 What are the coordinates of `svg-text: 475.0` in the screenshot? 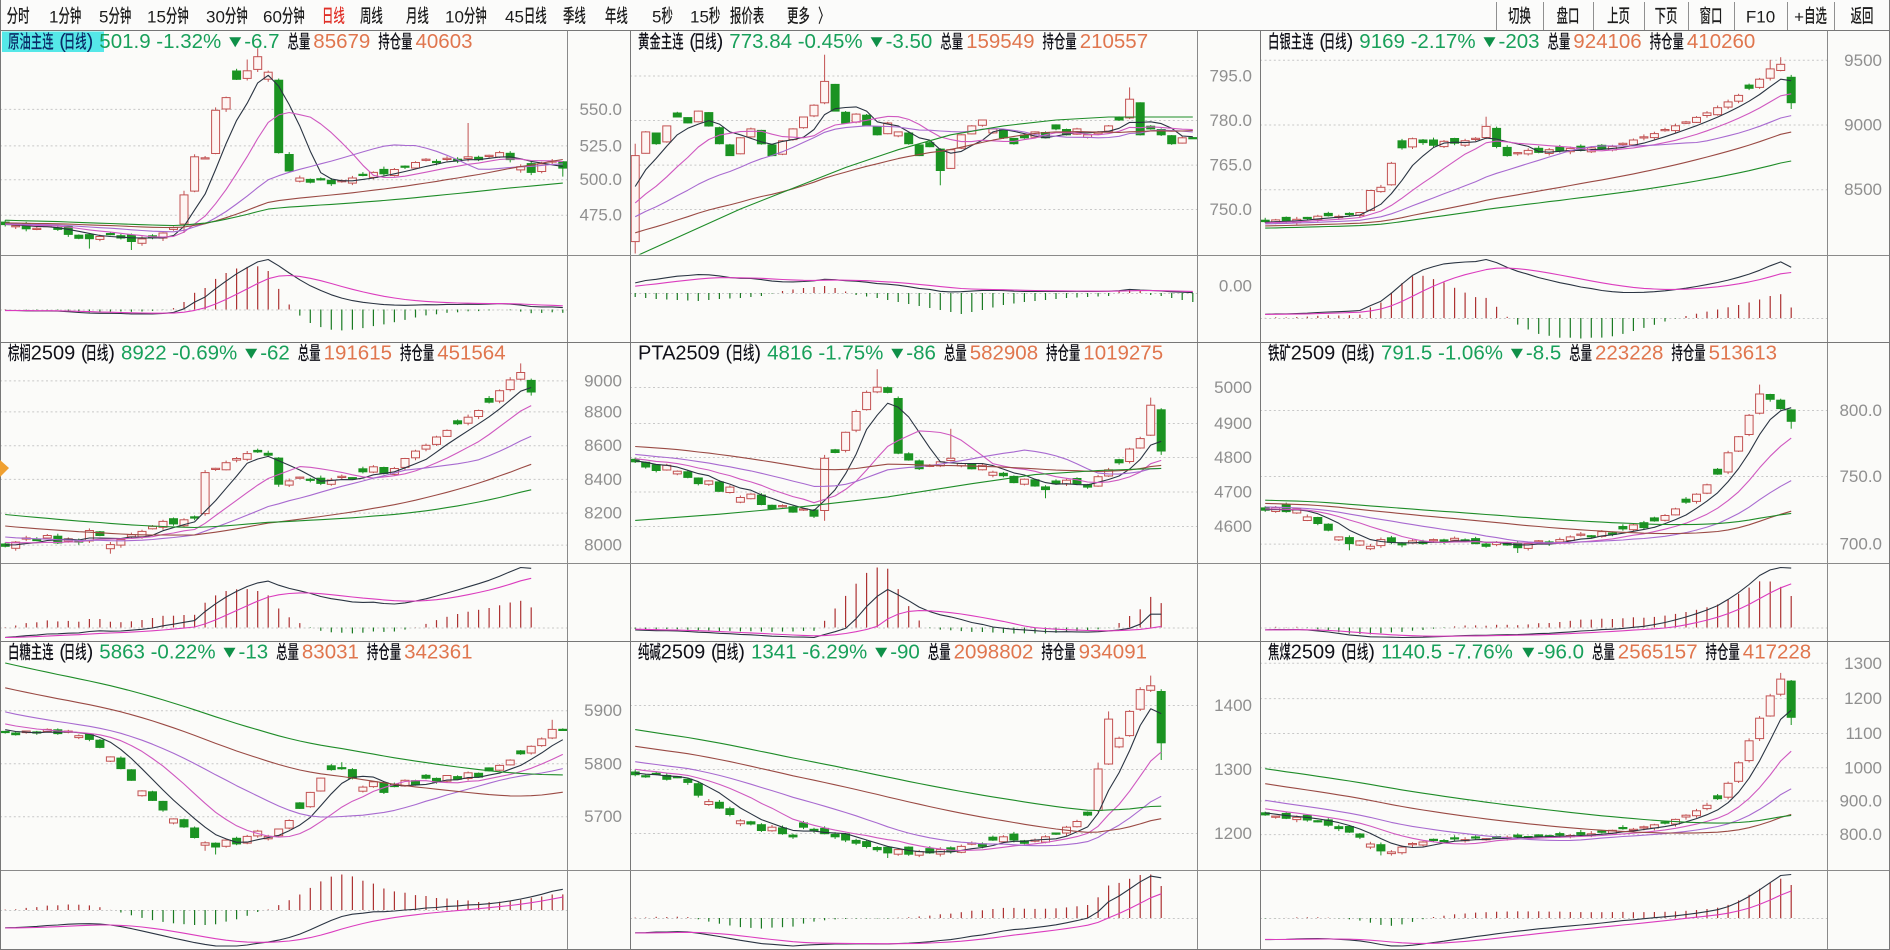 It's located at (600, 215).